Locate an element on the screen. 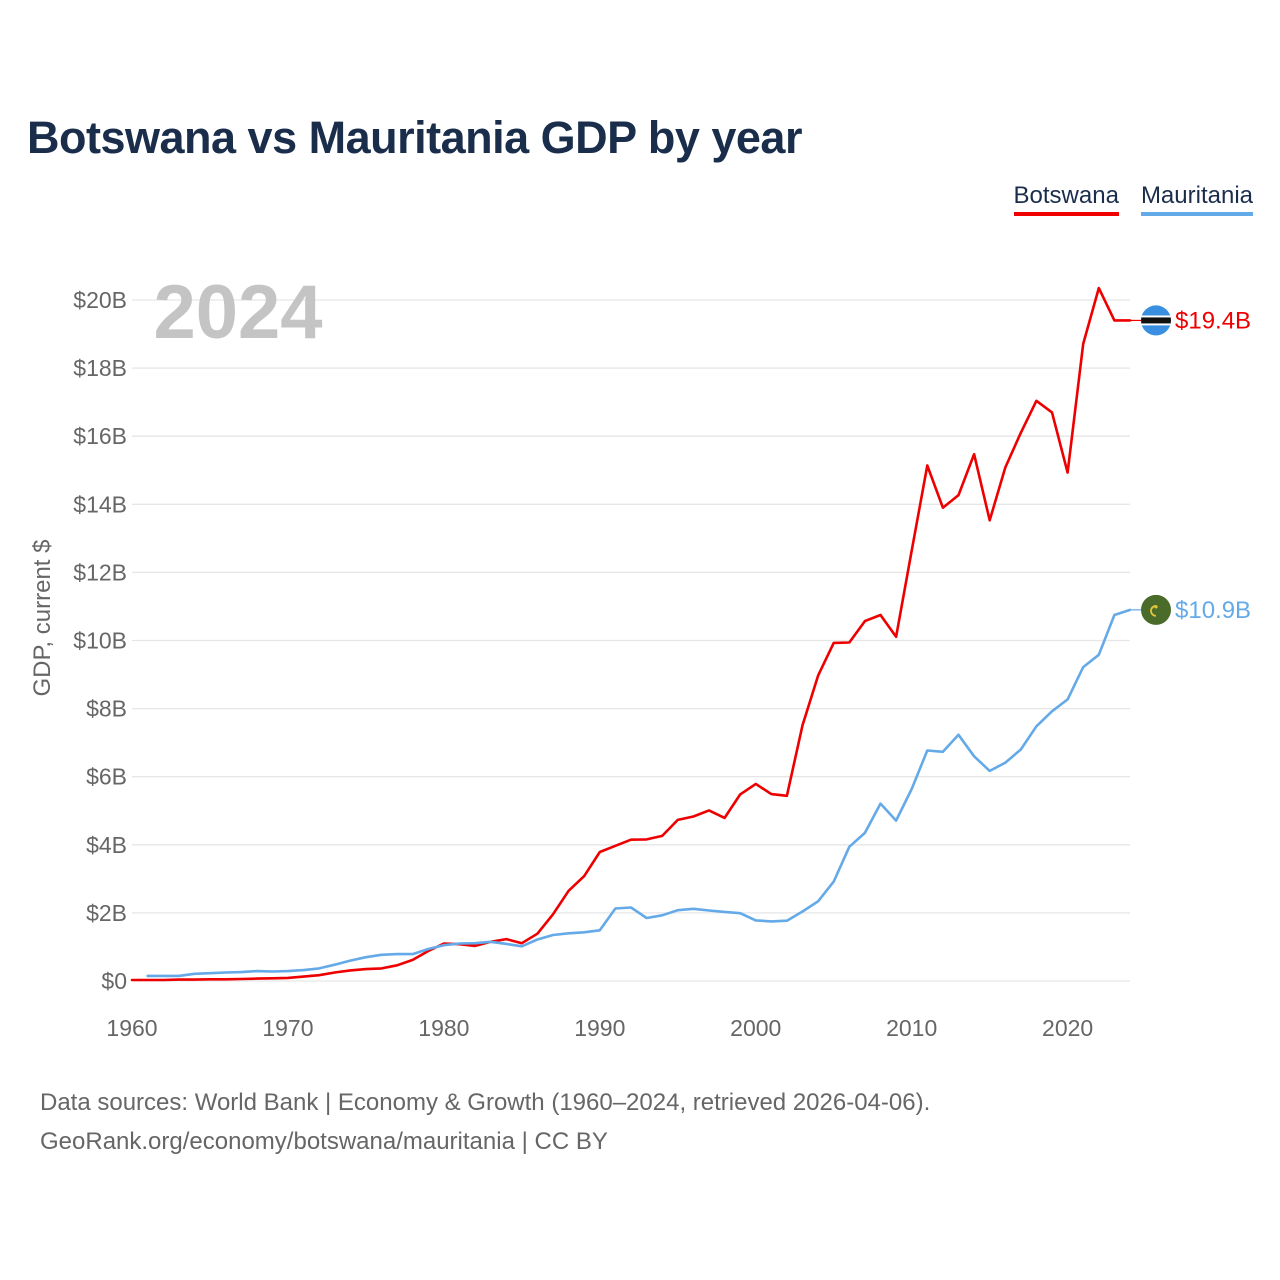 Image resolution: width=1280 pixels, height=1280 pixels. y-tick-label: $10B is located at coordinates (100, 641).